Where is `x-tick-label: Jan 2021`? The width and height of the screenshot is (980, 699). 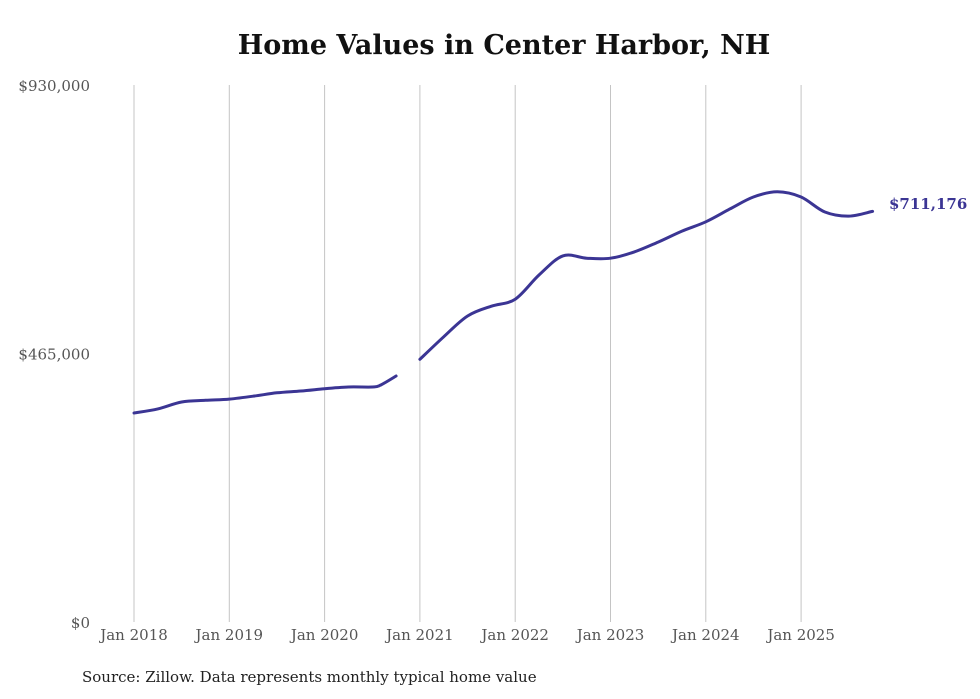
x-tick-label: Jan 2021 is located at coordinates (419, 635).